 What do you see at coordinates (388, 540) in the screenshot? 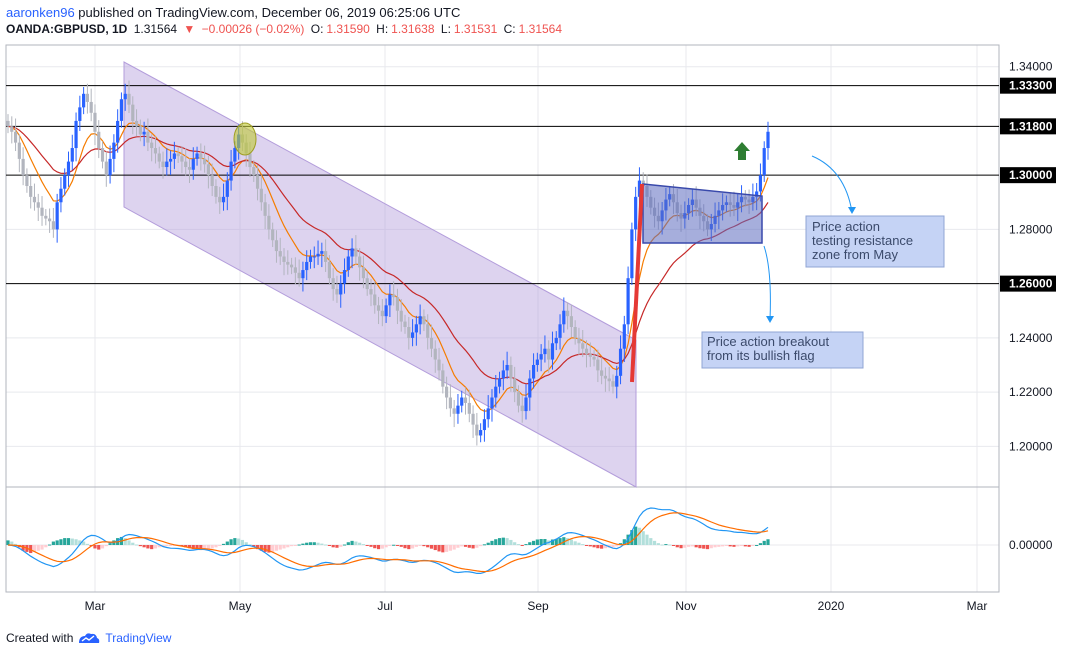
I see `macd-line` at bounding box center [388, 540].